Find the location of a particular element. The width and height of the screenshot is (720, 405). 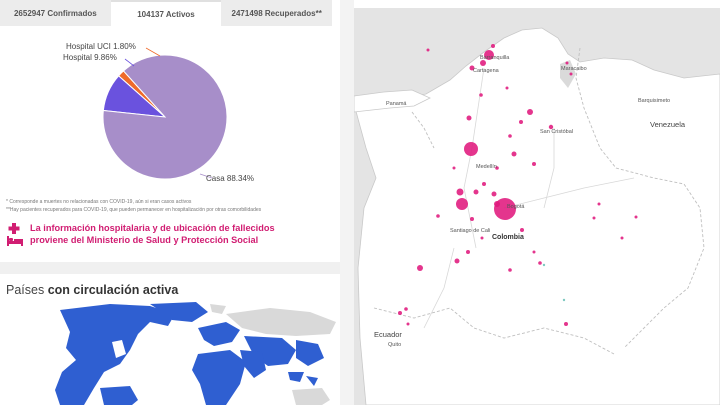

city-label-santiago-de-cali: Santiago de Cali is located at coordinates (470, 231).